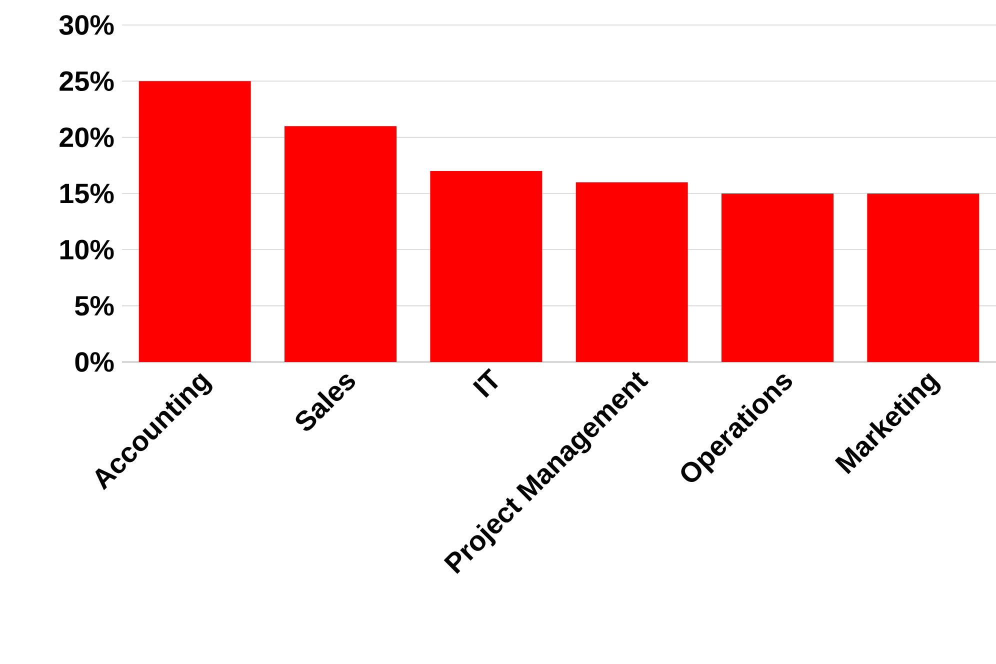 The width and height of the screenshot is (996, 664). Describe the element at coordinates (94, 362) in the screenshot. I see `y-tick-label: 0%` at that location.